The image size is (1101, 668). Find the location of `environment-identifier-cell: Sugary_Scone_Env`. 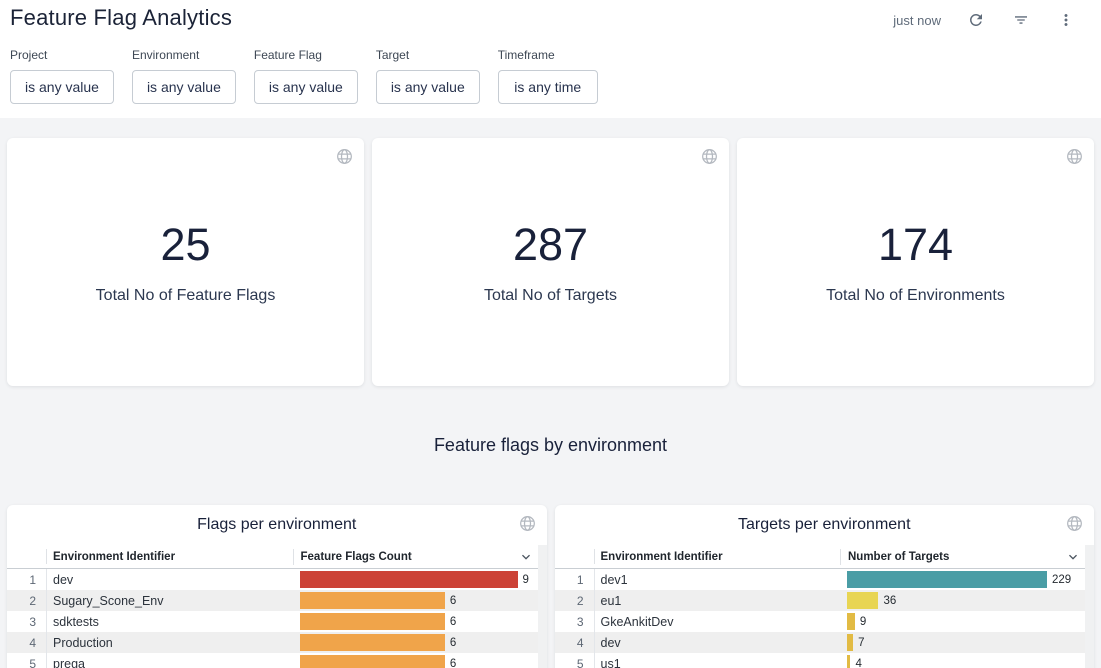

environment-identifier-cell: Sugary_Scone_Env is located at coordinates (108, 600).